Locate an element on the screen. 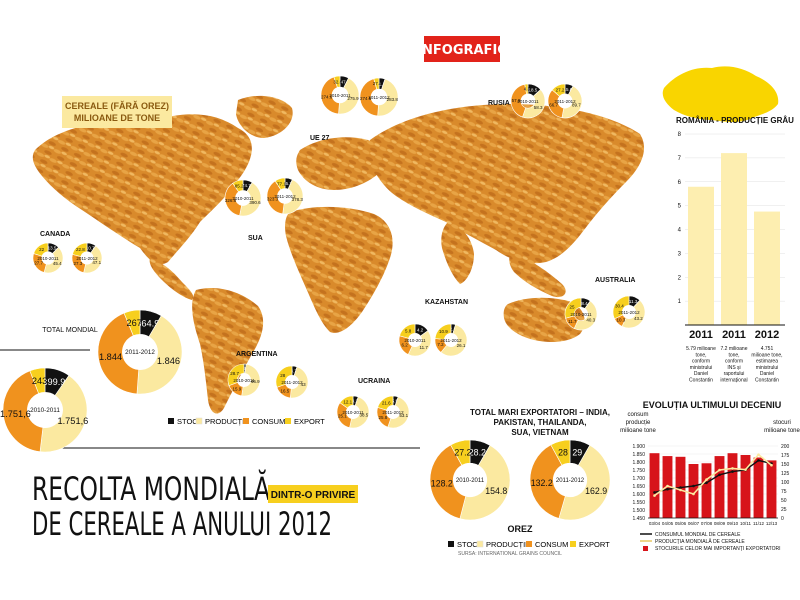 The height and width of the screenshot is (600, 800). decade-ytick-right: 50 is located at coordinates (784, 501).